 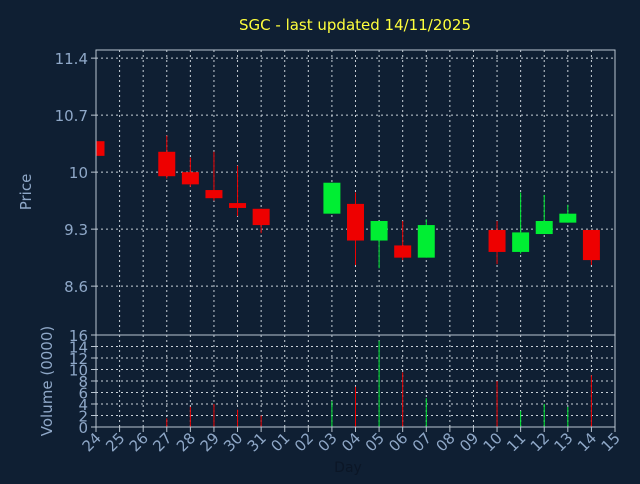 I want to click on volume-tick-label: 4, so click(x=83, y=405).